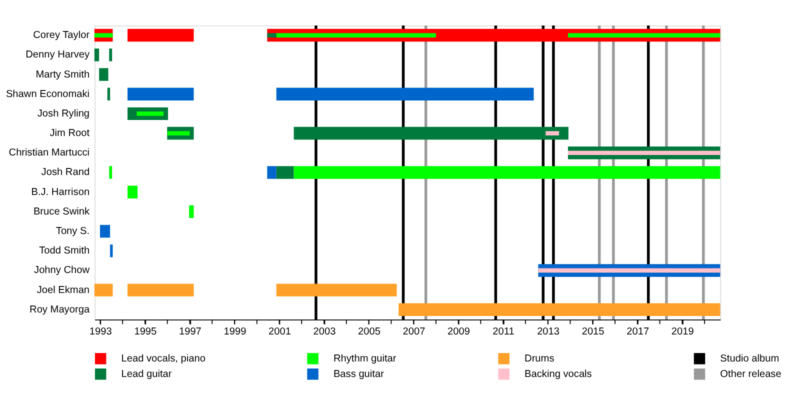  What do you see at coordinates (163, 358) in the screenshot?
I see `legend-label: Lead vocals, piano` at bounding box center [163, 358].